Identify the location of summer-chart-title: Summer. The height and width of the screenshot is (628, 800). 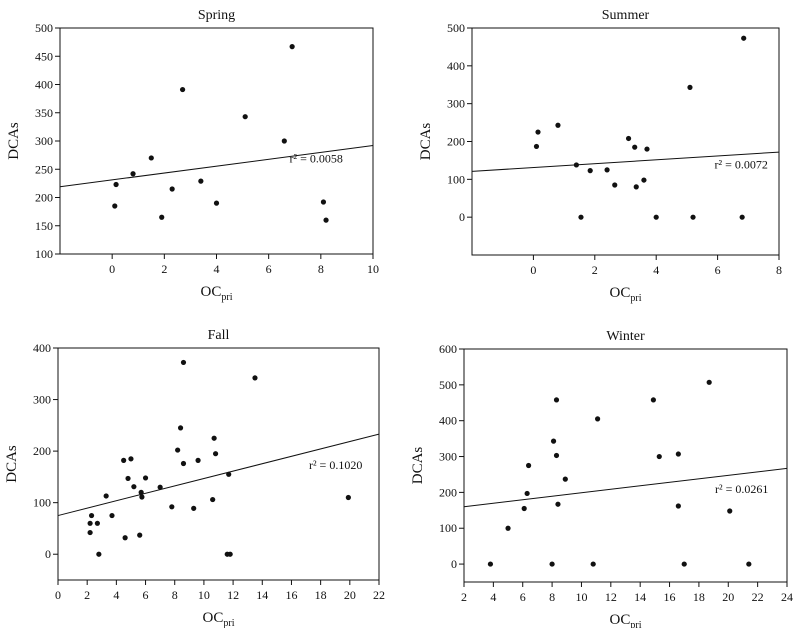
(626, 15).